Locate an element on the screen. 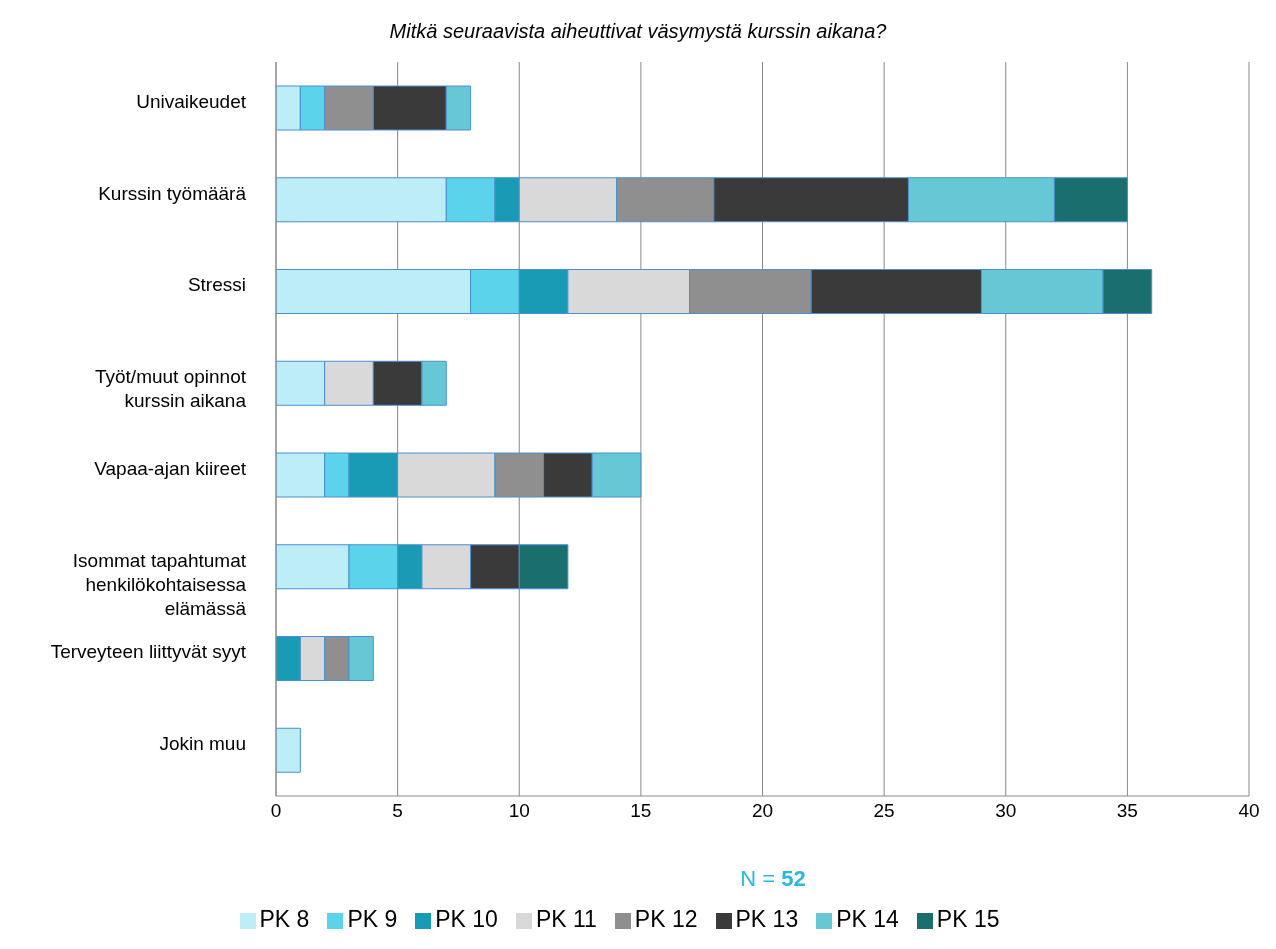 The width and height of the screenshot is (1276, 949). legend-label: PK 9 is located at coordinates (372, 919).